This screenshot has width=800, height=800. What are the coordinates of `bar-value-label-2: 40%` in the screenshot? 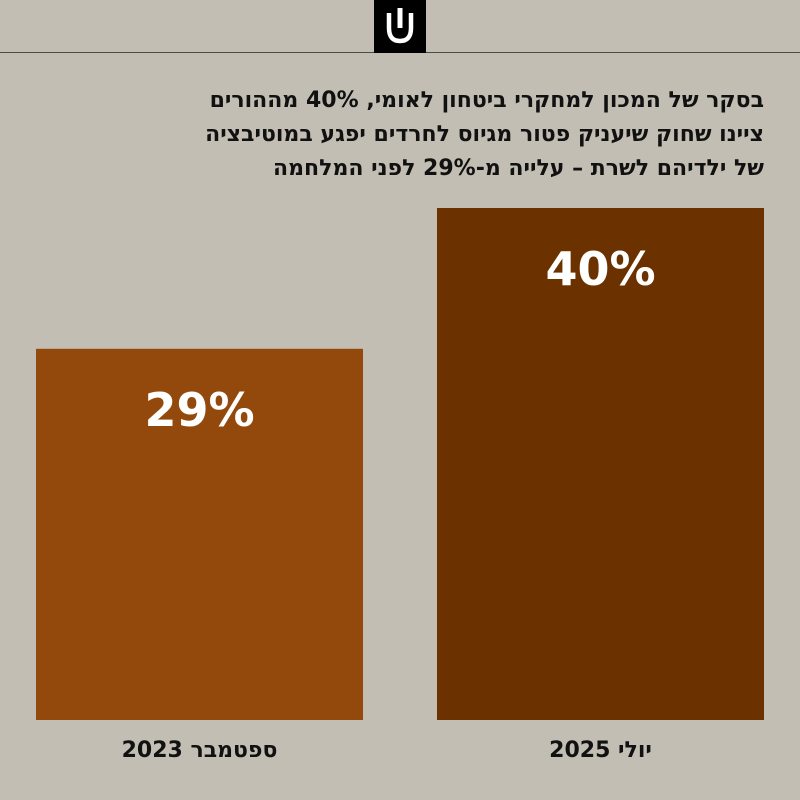 It's located at (600, 269).